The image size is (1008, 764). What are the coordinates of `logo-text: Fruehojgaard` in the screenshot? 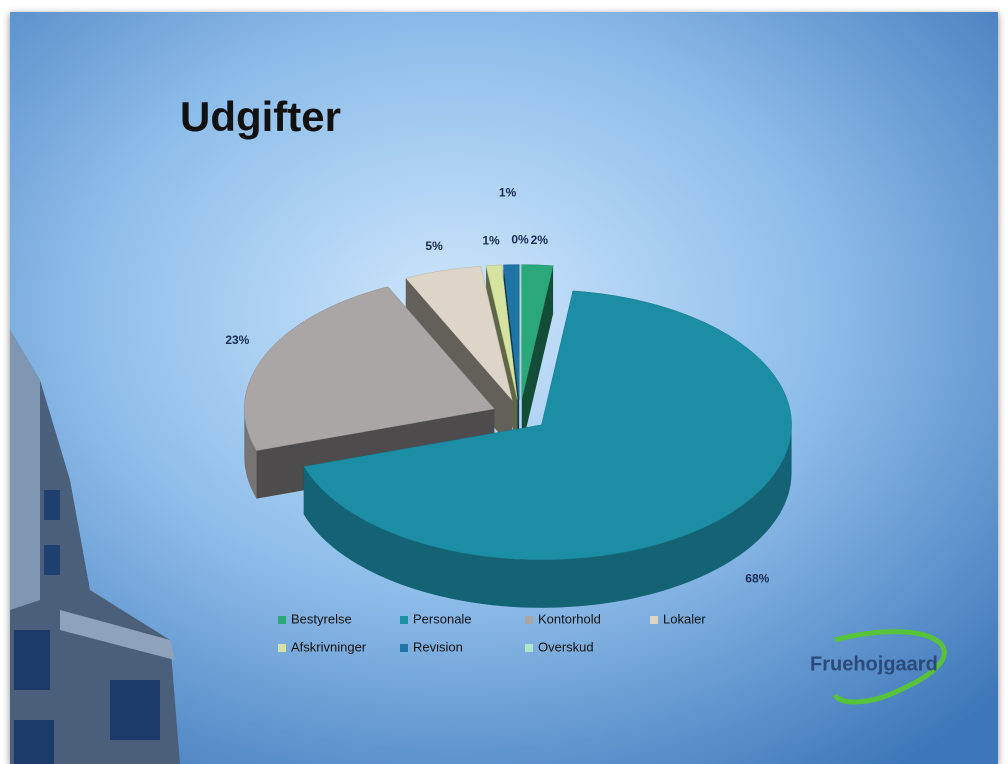 It's located at (874, 664).